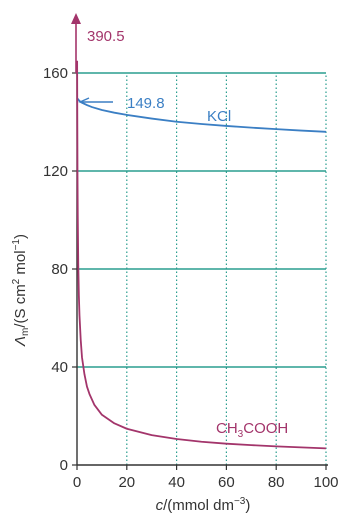 Image resolution: width=342 pixels, height=517 pixels. What do you see at coordinates (203, 505) in the screenshot?
I see `x-axis-title: c/(mmol dm−3)` at bounding box center [203, 505].